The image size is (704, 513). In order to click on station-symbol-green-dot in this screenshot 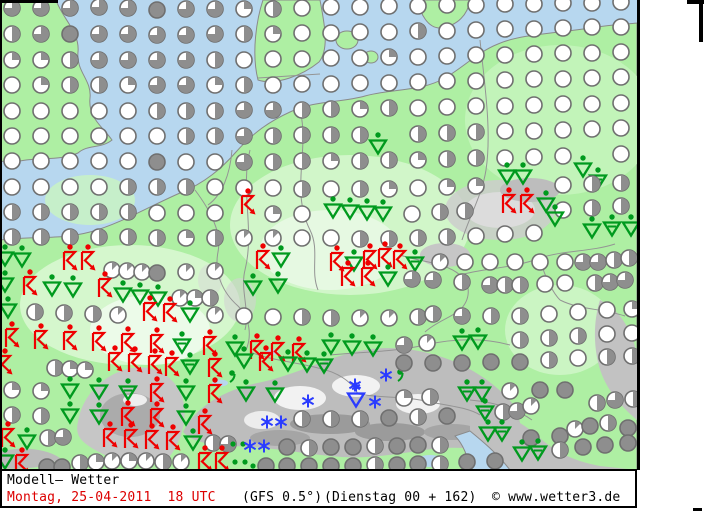, I will do `click(253, 466)`.